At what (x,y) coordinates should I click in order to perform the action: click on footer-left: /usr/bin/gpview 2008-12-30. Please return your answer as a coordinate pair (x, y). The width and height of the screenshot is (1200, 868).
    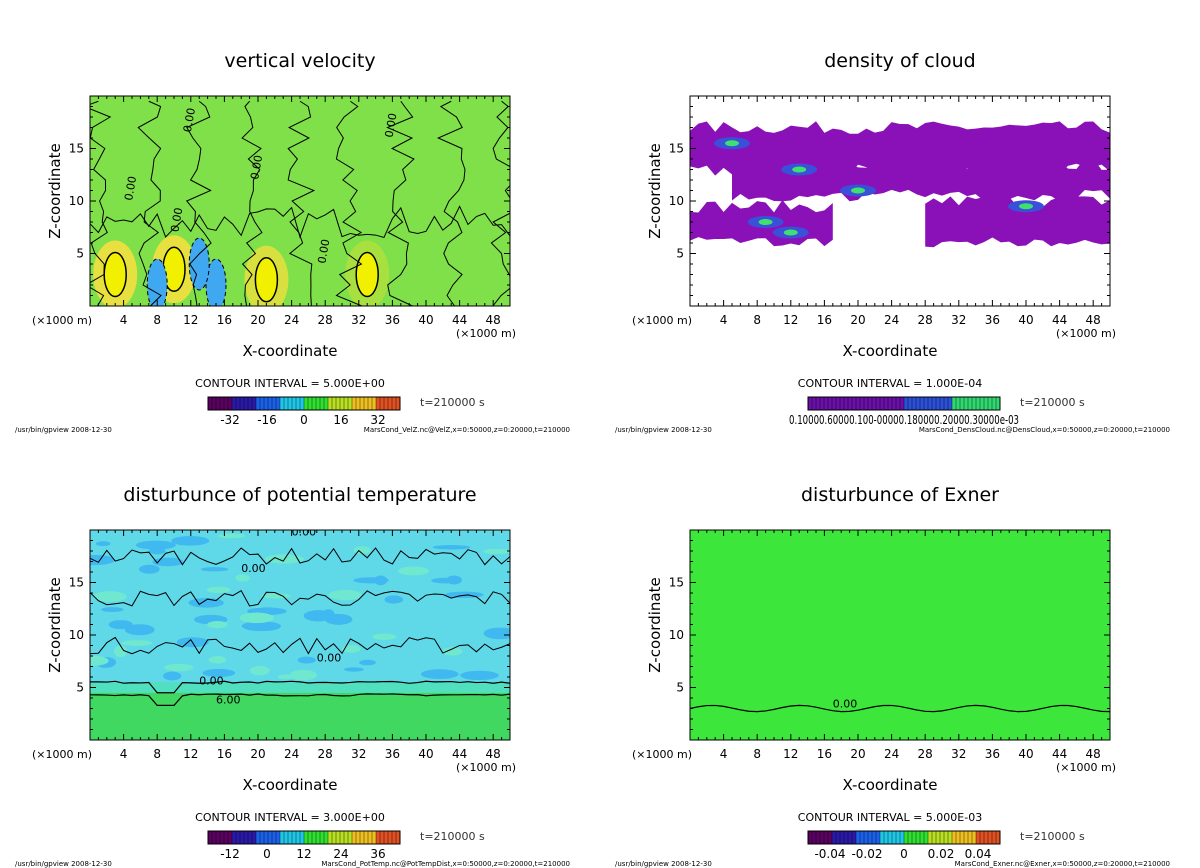
    Looking at the image, I should click on (663, 430).